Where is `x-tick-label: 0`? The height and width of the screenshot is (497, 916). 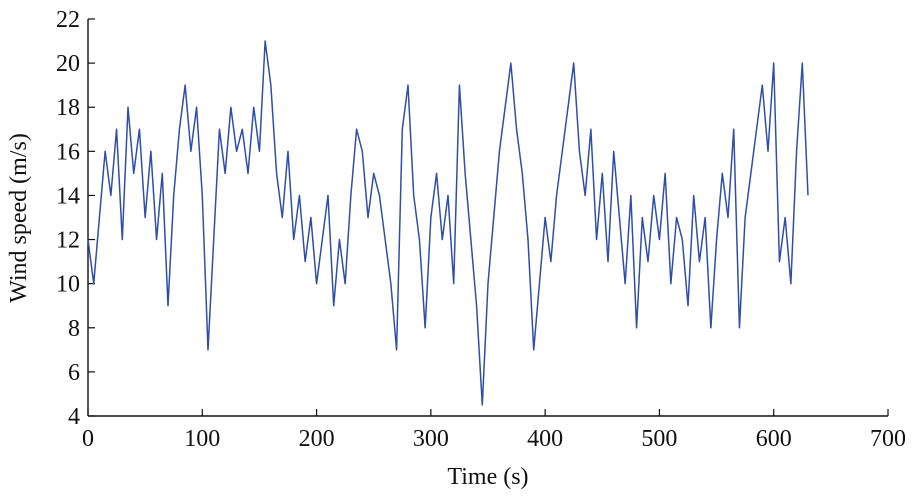
x-tick-label: 0 is located at coordinates (88, 439).